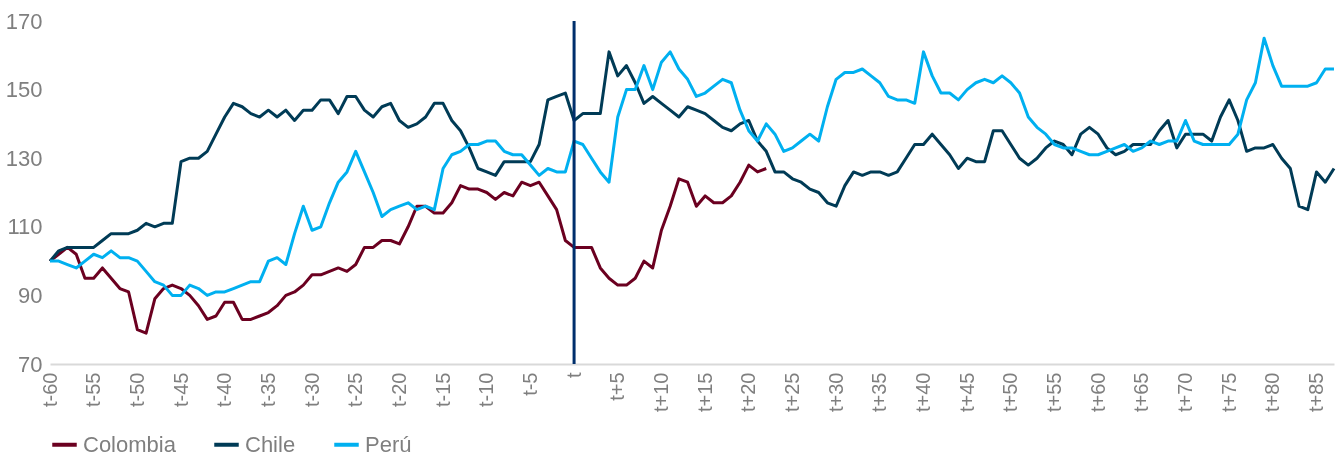 The height and width of the screenshot is (461, 1338). I want to click on x-tick-label: t+15, so click(704, 392).